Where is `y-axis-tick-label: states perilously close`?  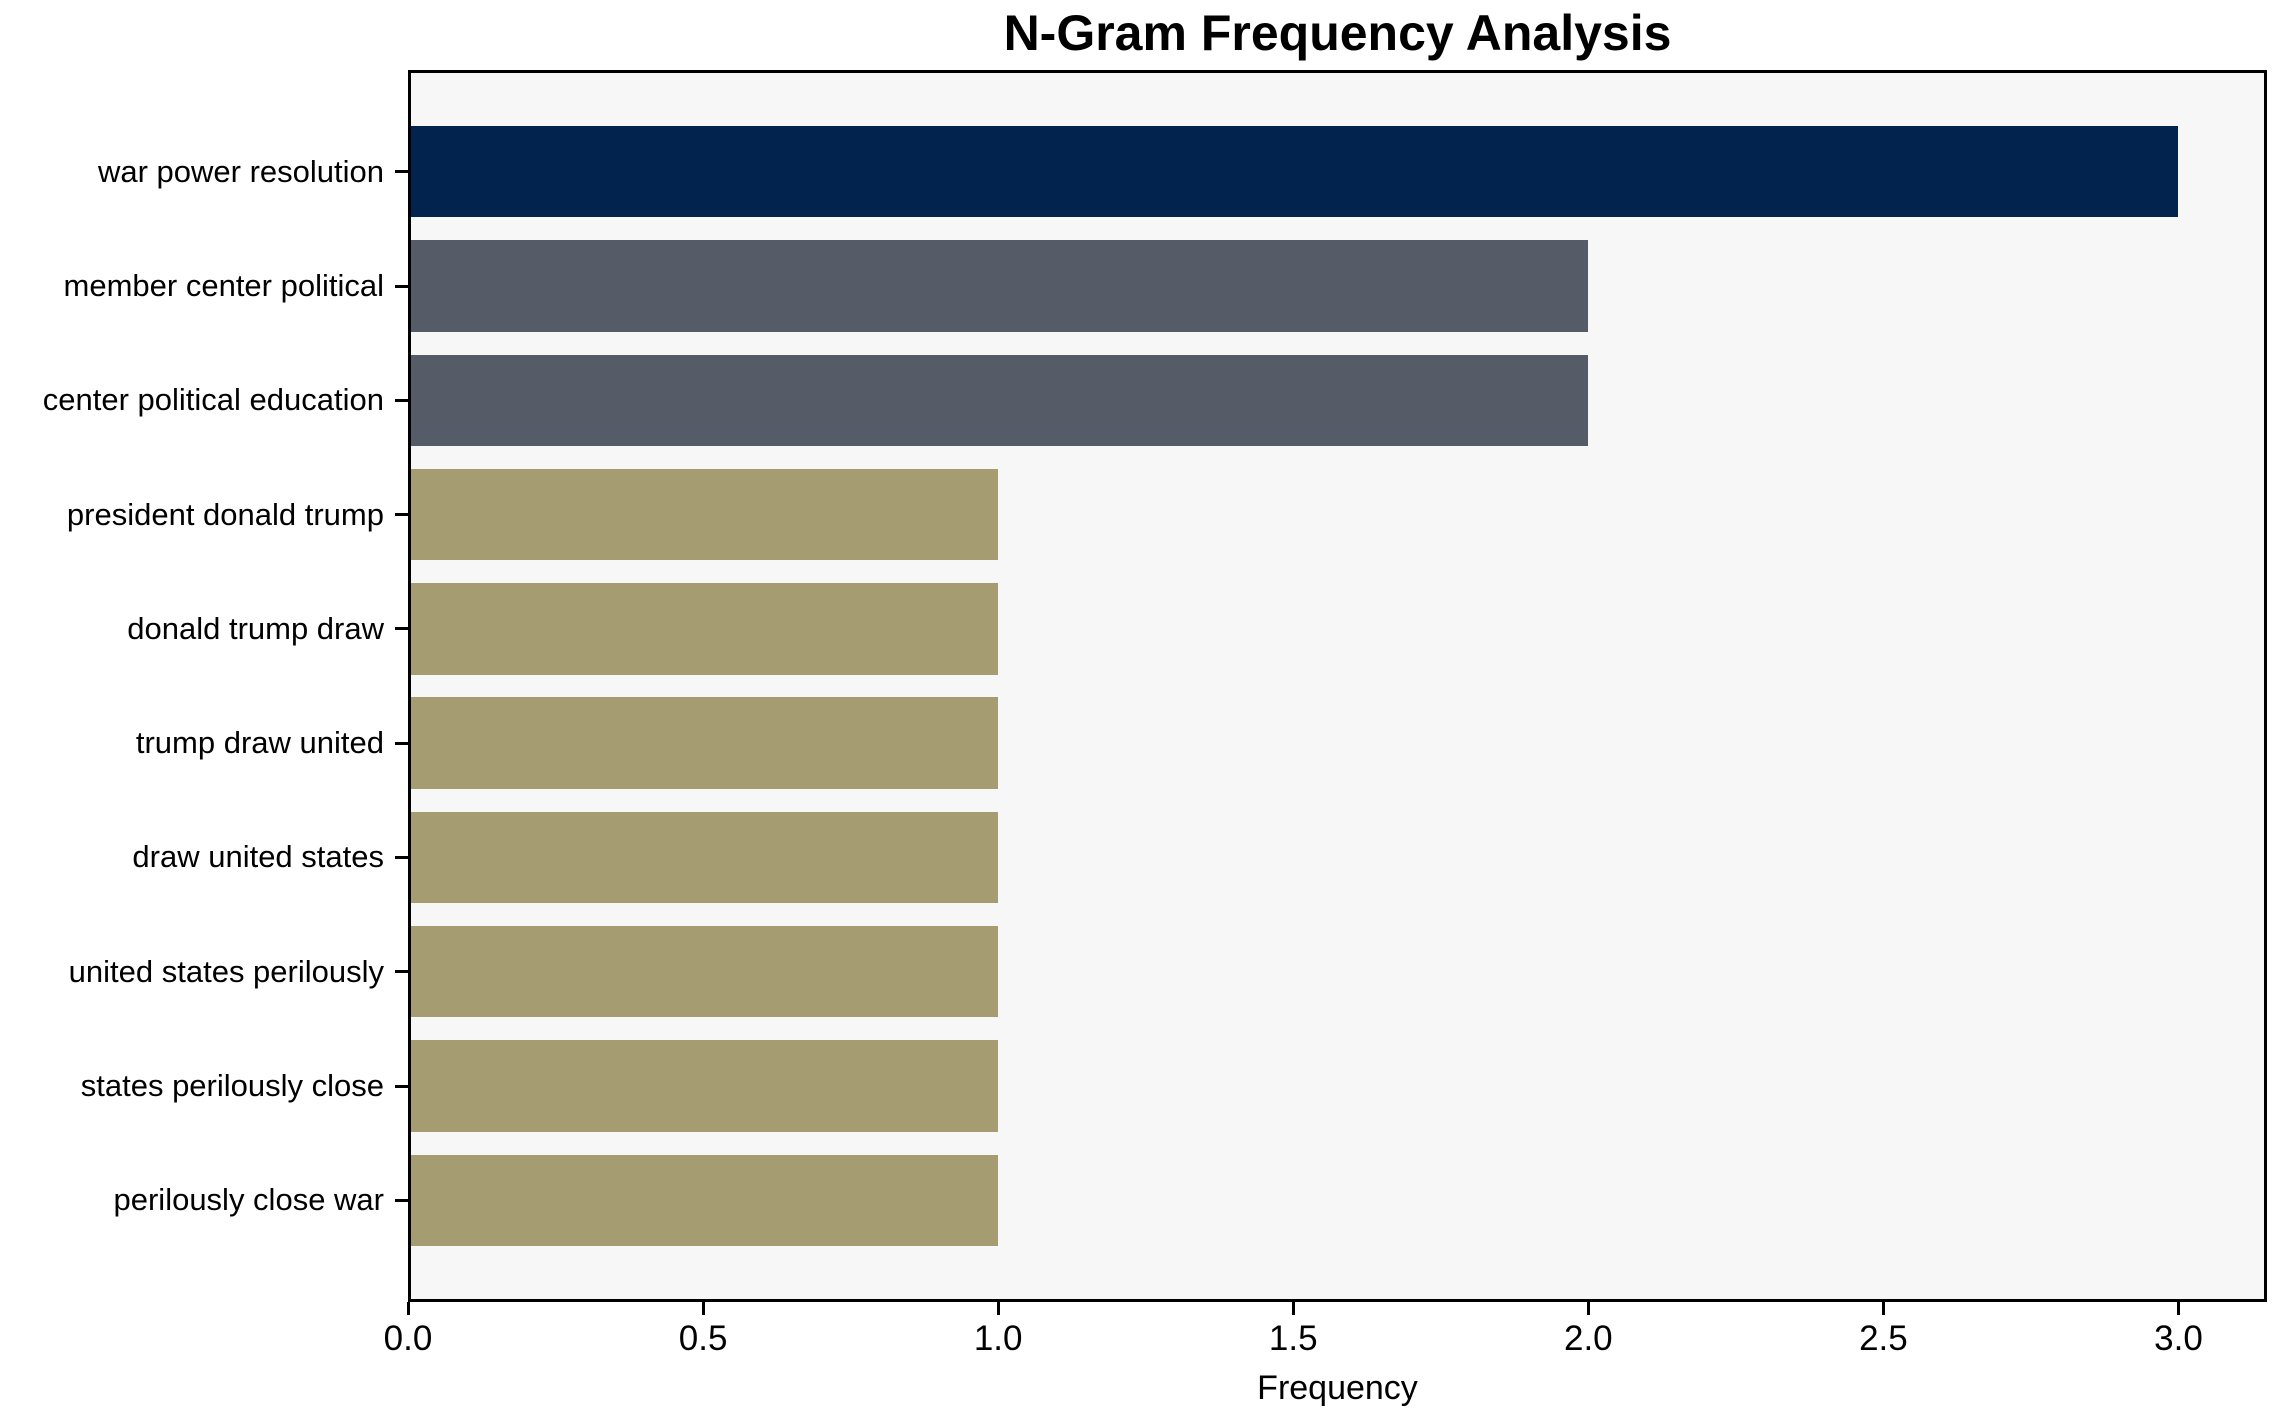
y-axis-tick-label: states perilously close is located at coordinates (232, 1085).